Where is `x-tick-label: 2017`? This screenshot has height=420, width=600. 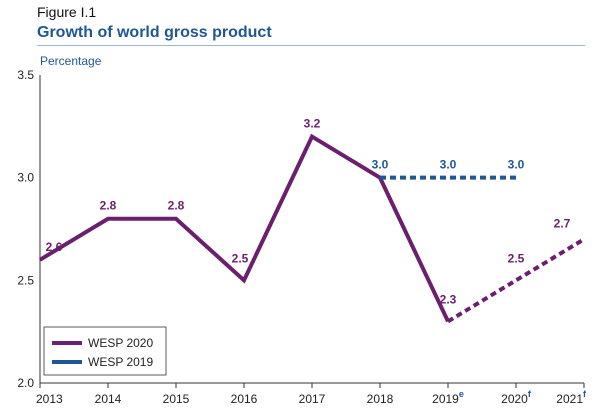 x-tick-label: 2017 is located at coordinates (312, 399).